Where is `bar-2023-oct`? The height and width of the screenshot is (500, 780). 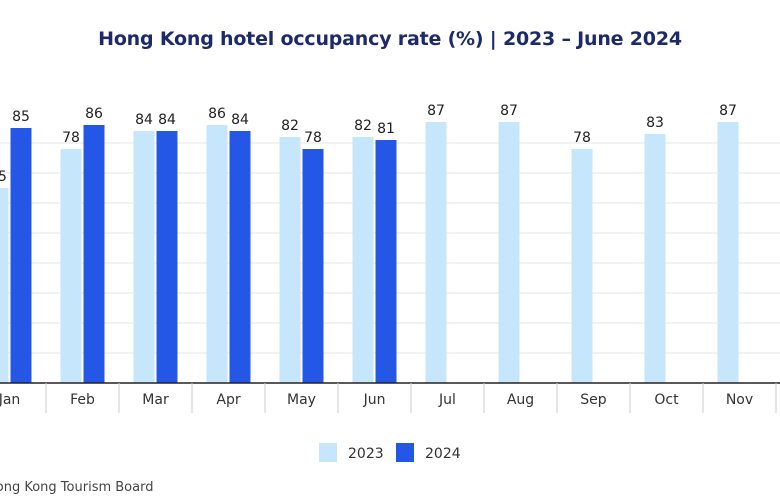 bar-2023-oct is located at coordinates (655, 258).